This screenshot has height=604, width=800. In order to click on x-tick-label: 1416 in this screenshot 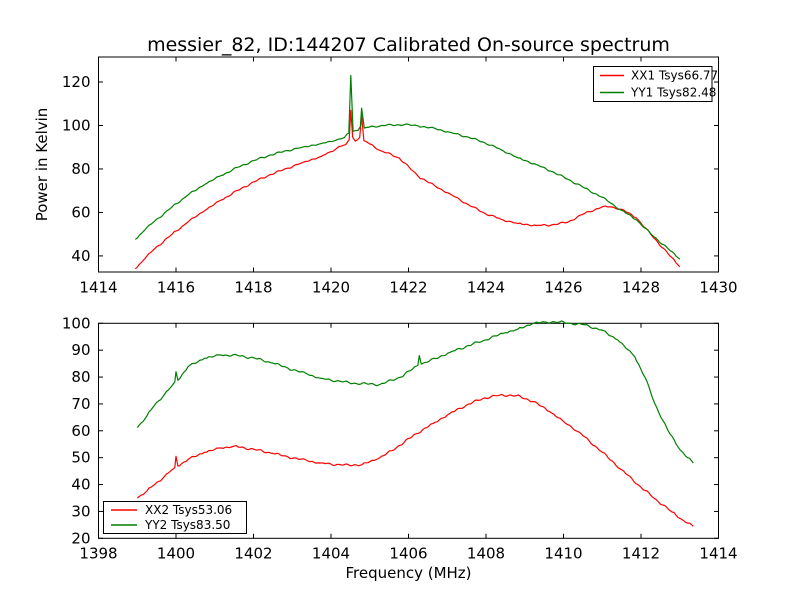, I will do `click(176, 288)`.